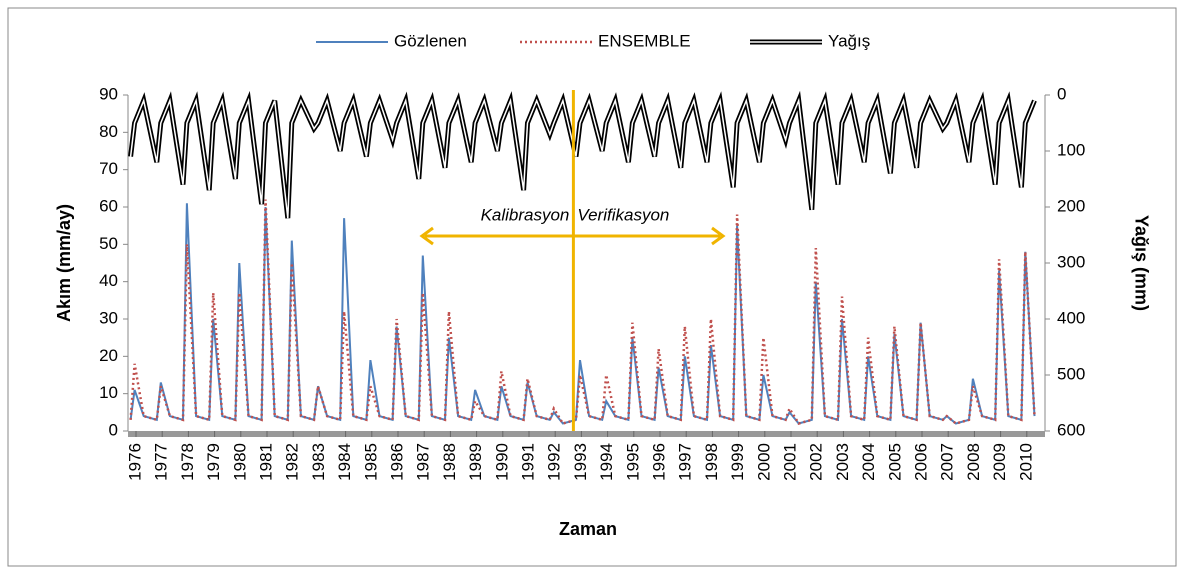 The image size is (1185, 575). I want to click on x-tick-label: 1982, so click(292, 462).